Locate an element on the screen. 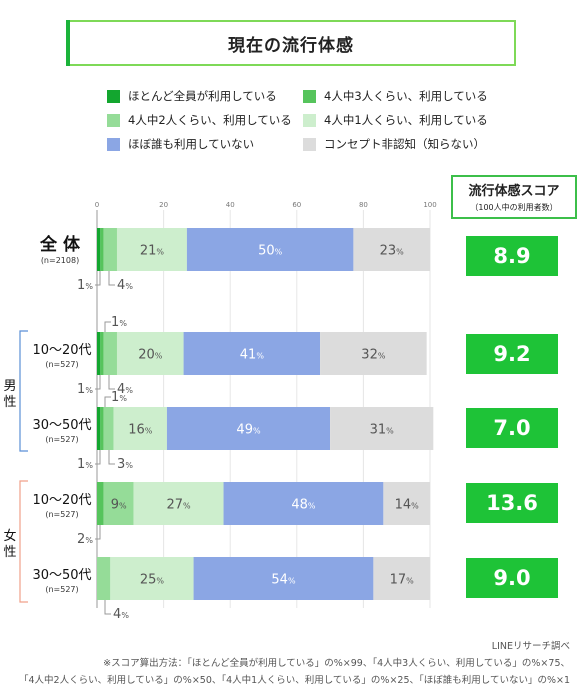 This screenshot has height=700, width=584. data-label: 14% is located at coordinates (407, 505).